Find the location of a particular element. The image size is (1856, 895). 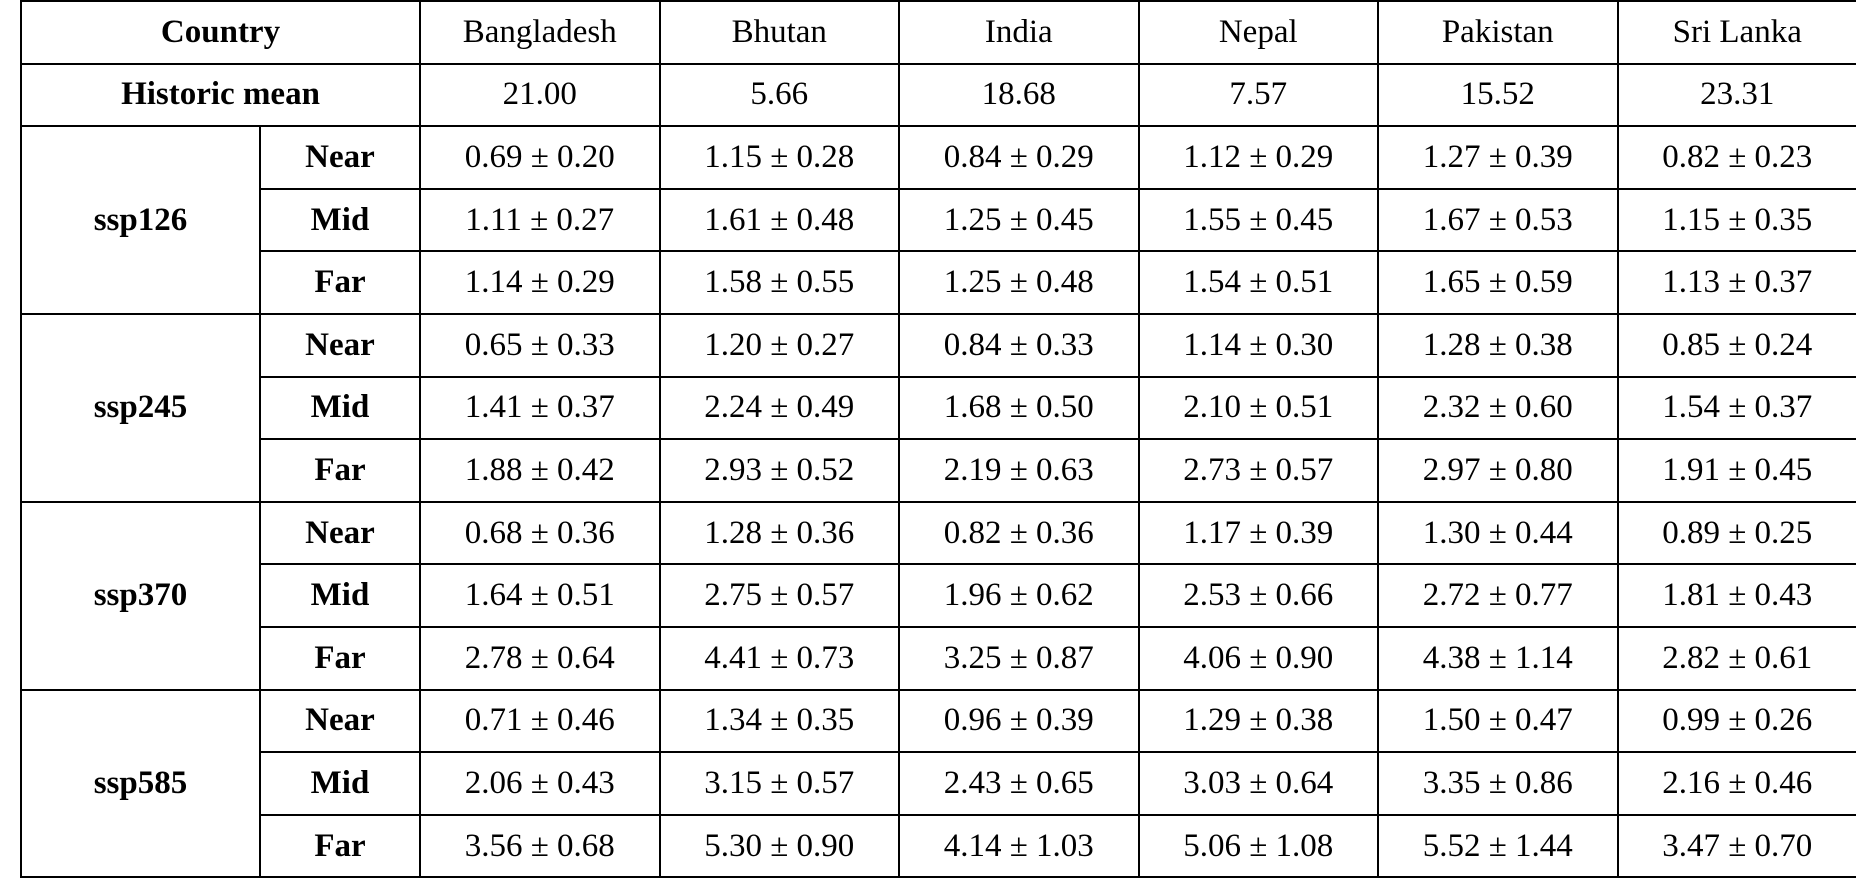

value-cell: 2.43 ± 0.65 is located at coordinates (1019, 783).